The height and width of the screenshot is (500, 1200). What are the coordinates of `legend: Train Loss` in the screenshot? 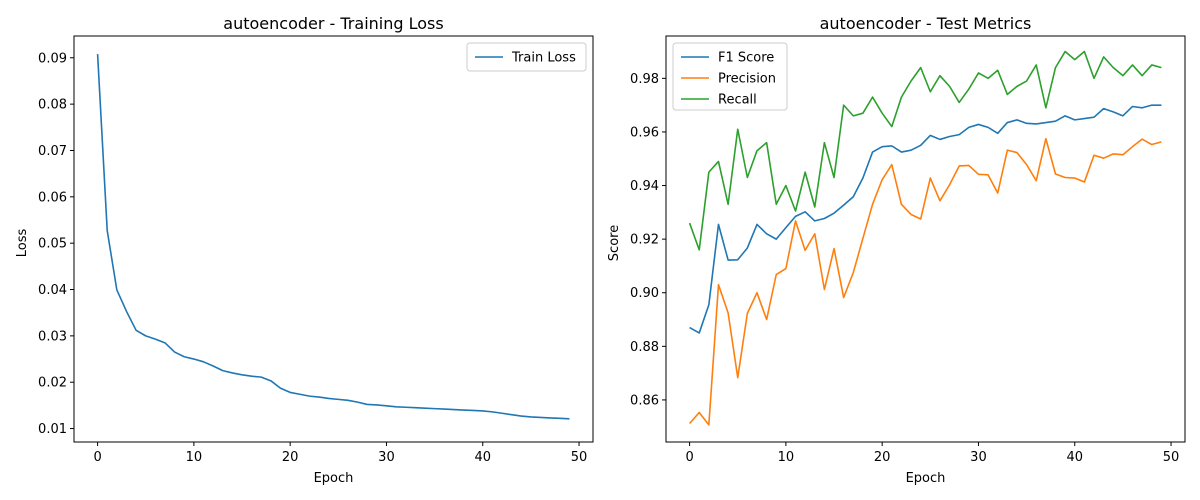 It's located at (526, 57).